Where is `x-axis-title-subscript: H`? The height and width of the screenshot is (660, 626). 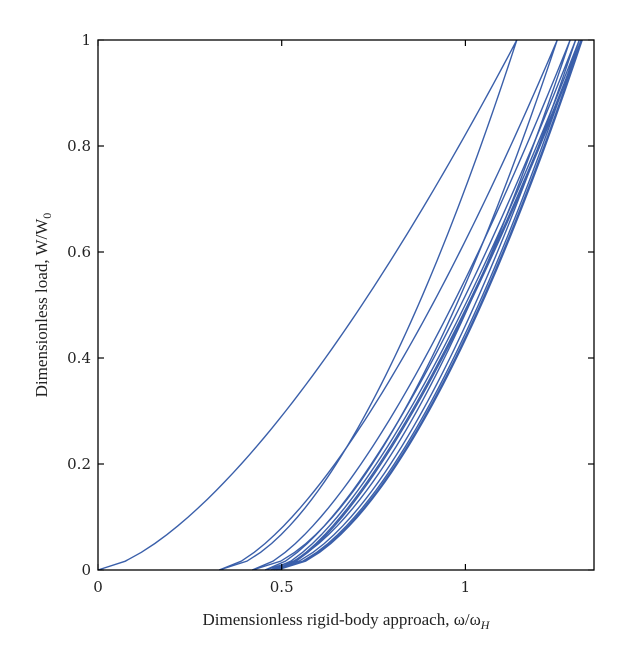 x-axis-title-subscript: H is located at coordinates (485, 625).